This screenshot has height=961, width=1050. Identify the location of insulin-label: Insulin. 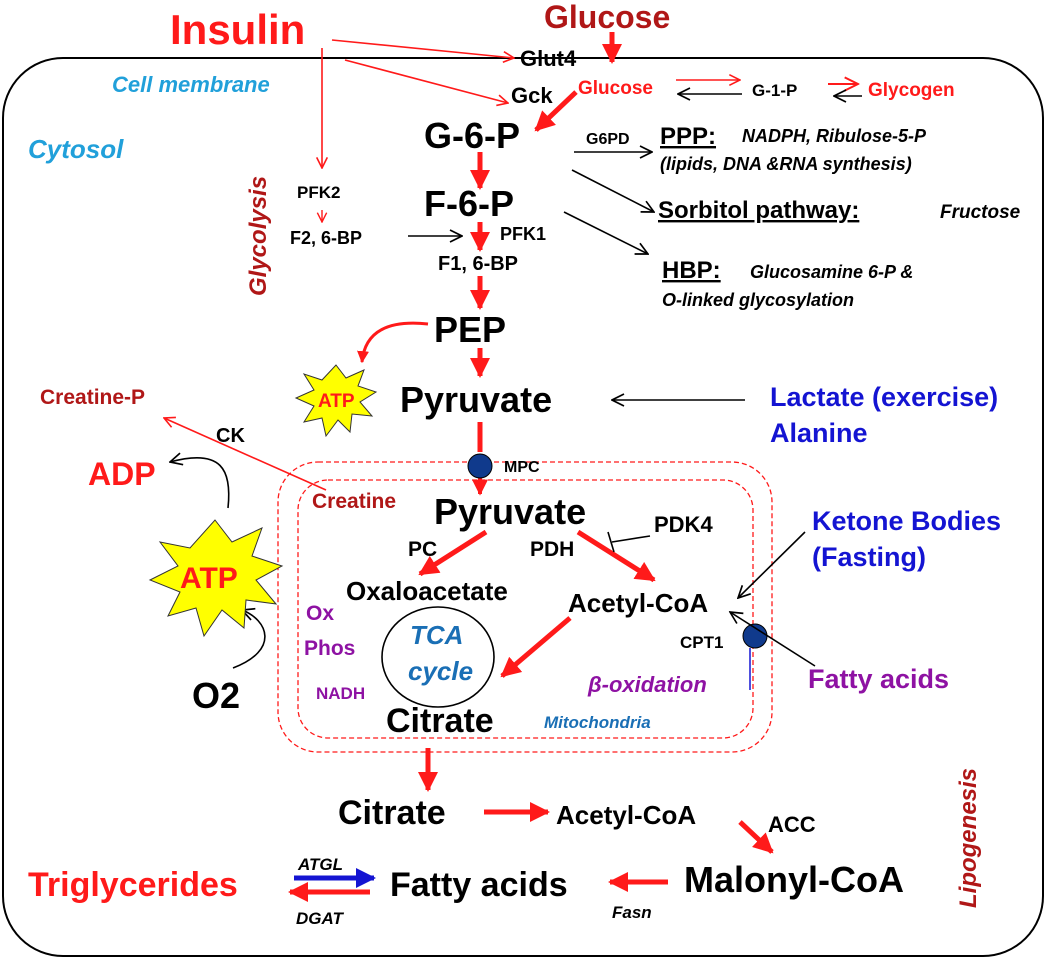
(237, 29).